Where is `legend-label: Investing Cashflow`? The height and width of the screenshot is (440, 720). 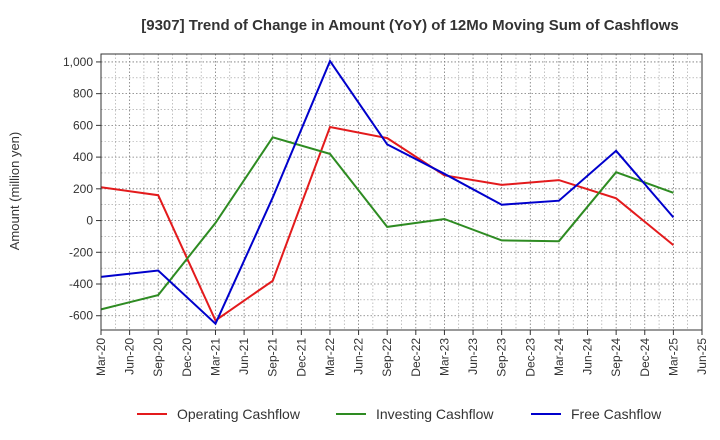 legend-label: Investing Cashflow is located at coordinates (435, 414).